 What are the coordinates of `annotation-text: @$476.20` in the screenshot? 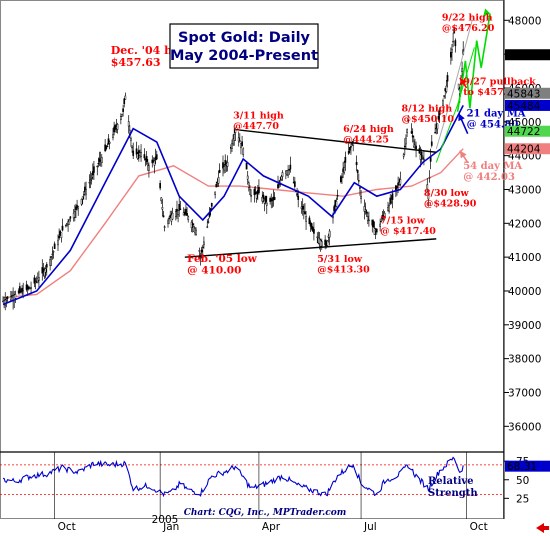 It's located at (468, 28).